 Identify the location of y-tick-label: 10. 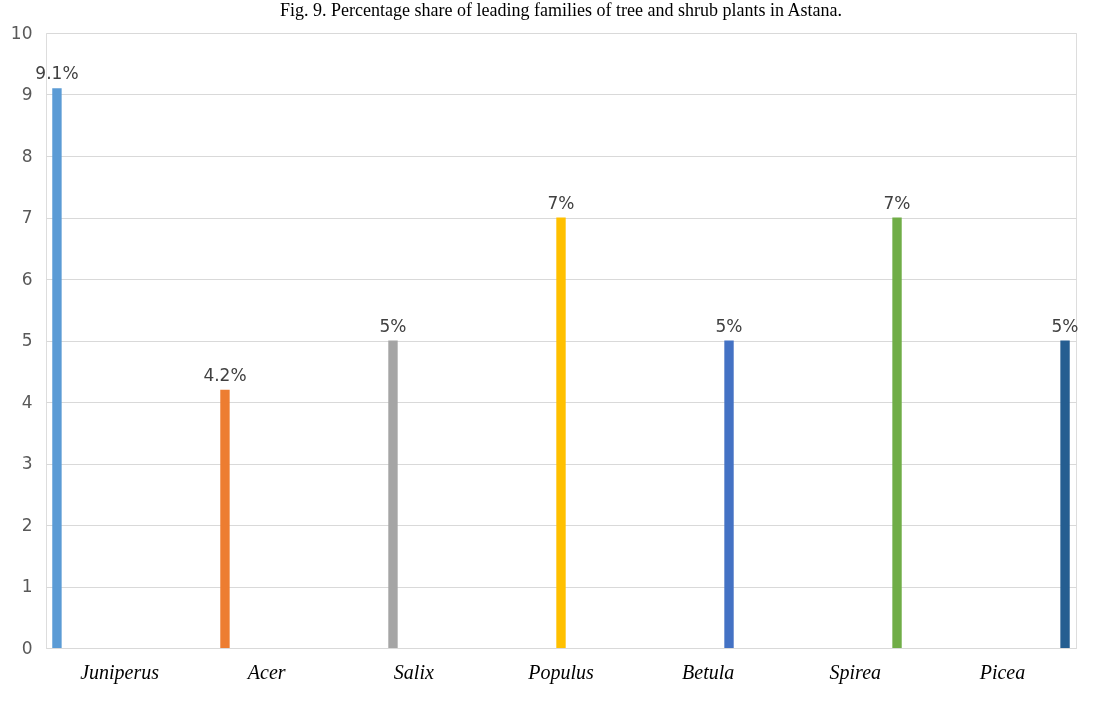
(21, 32).